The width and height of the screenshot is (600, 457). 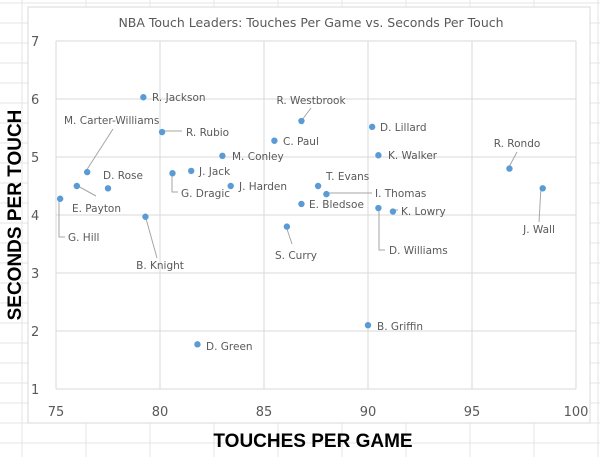 What do you see at coordinates (35, 274) in the screenshot?
I see `y-tick-label: 3` at bounding box center [35, 274].